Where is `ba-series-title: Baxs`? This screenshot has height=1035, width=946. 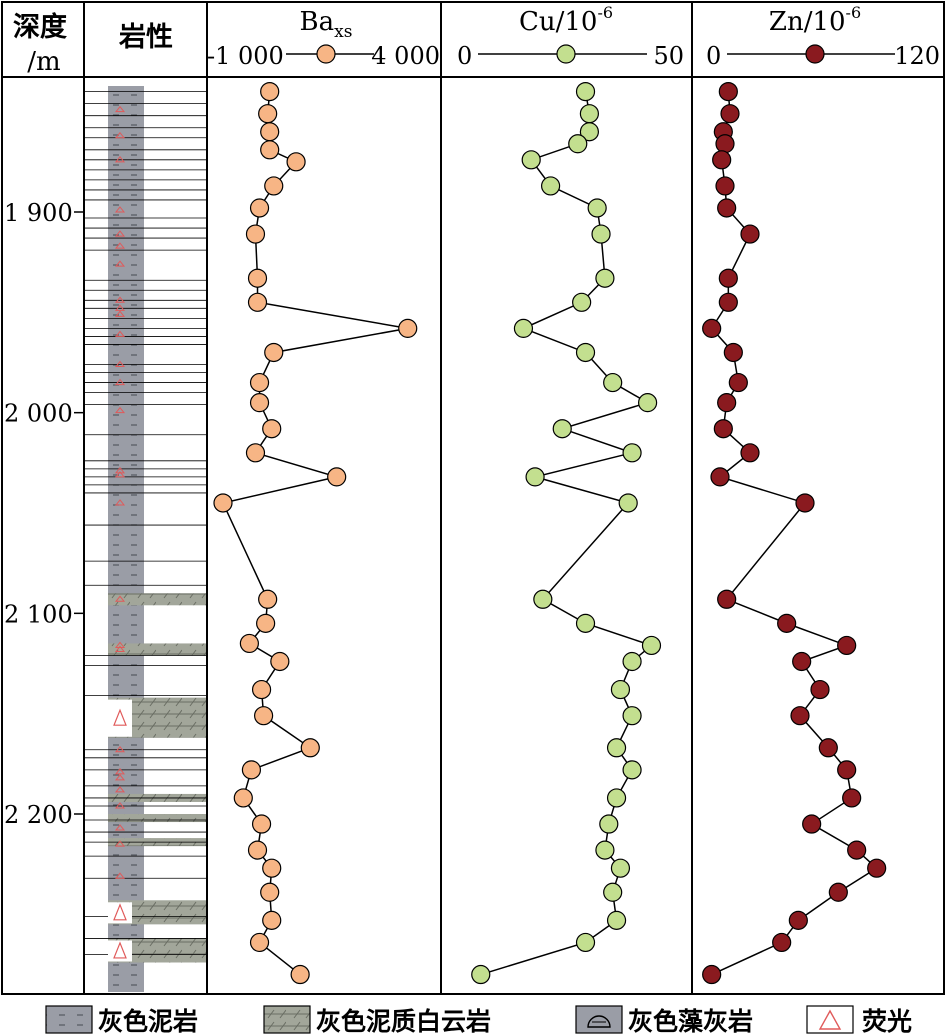 ba-series-title: Baxs is located at coordinates (326, 24).